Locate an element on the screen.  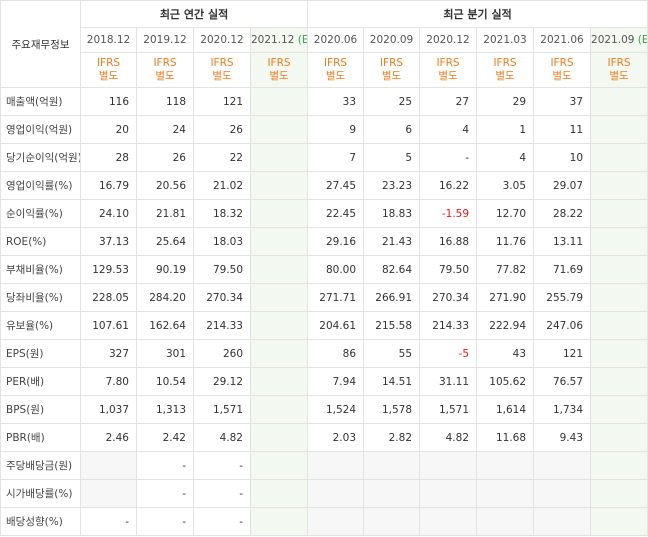
quarter-value: 4 is located at coordinates (448, 129).